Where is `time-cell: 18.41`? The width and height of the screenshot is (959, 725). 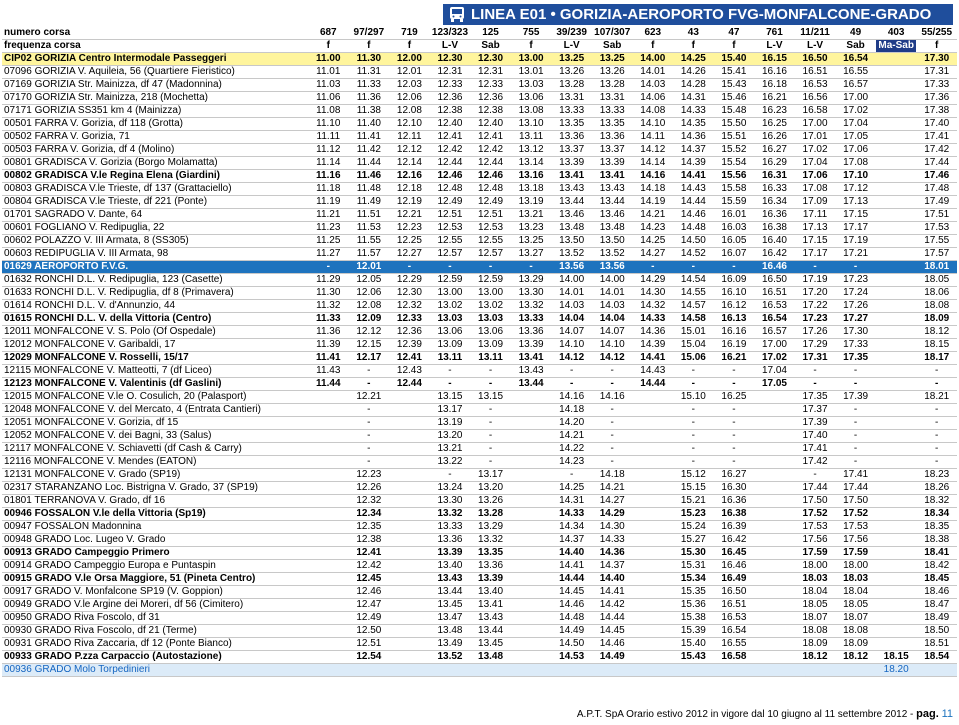 time-cell: 18.41 is located at coordinates (936, 553).